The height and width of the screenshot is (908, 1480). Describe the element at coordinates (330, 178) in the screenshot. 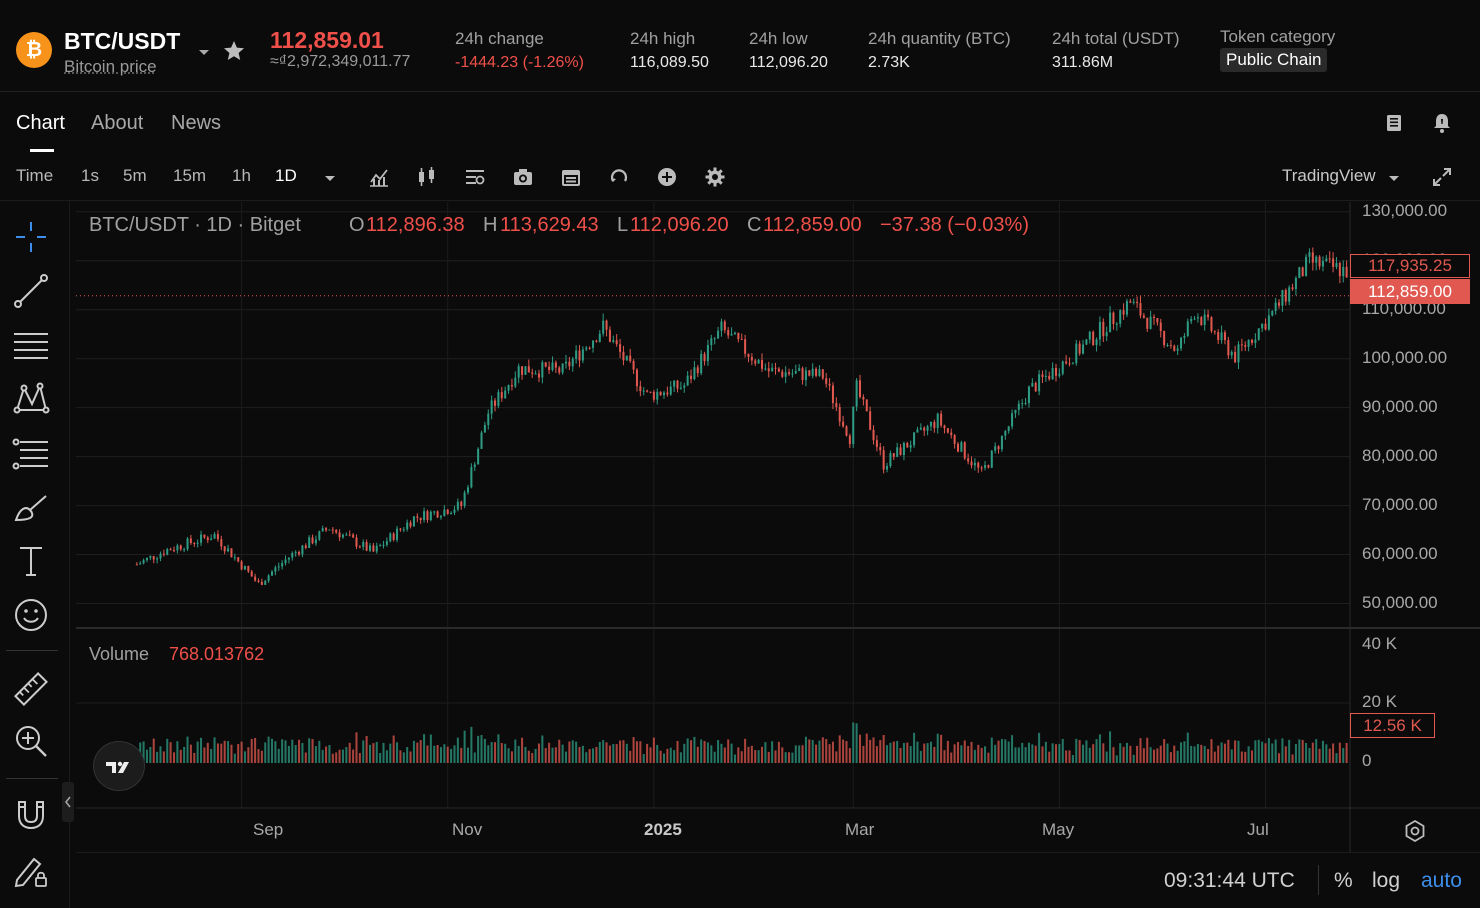

I see `interval-dropdown-icon` at that location.